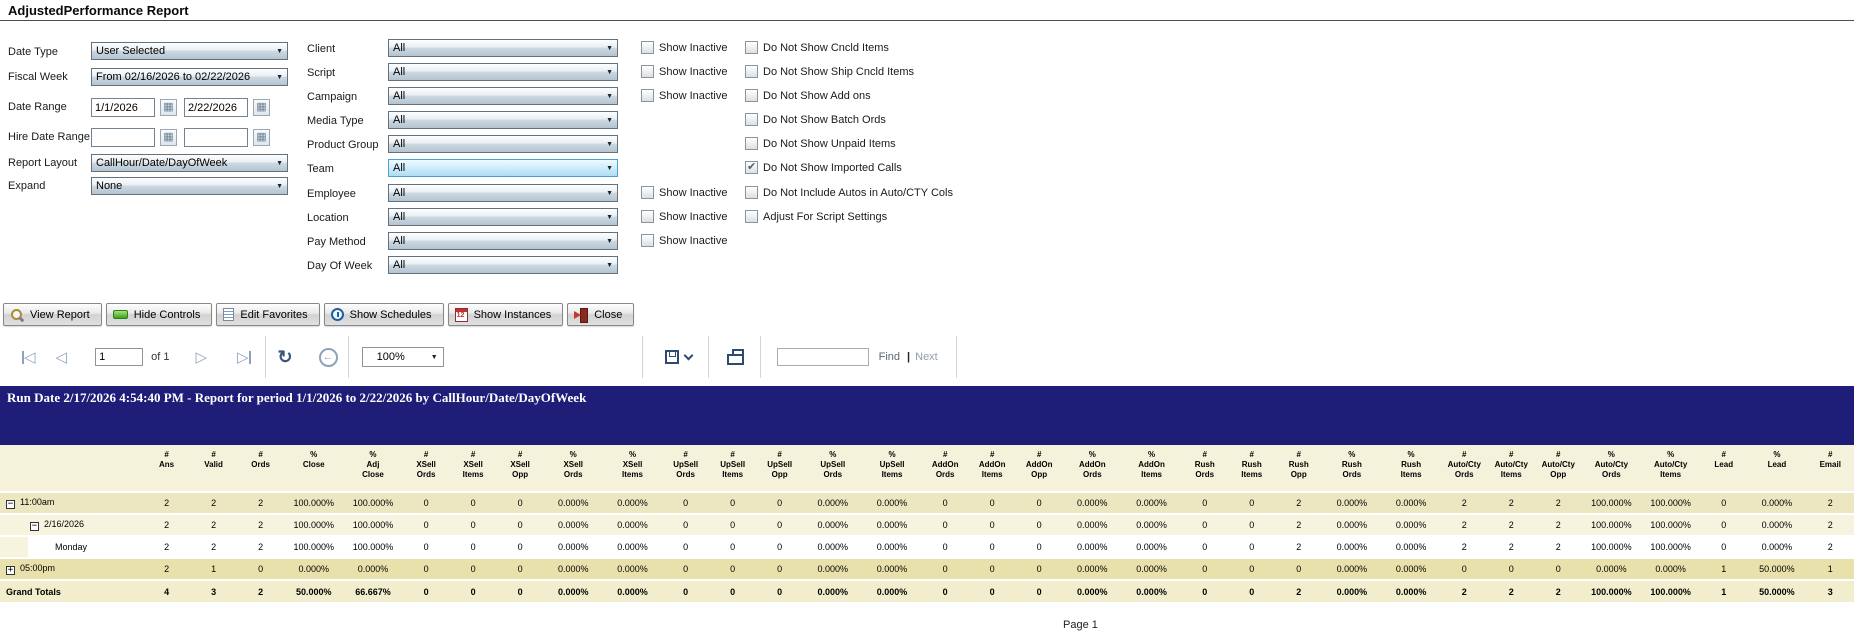 This screenshot has height=640, width=1854. I want to click on dropdown-date-type: User Selected ▼, so click(189, 51).